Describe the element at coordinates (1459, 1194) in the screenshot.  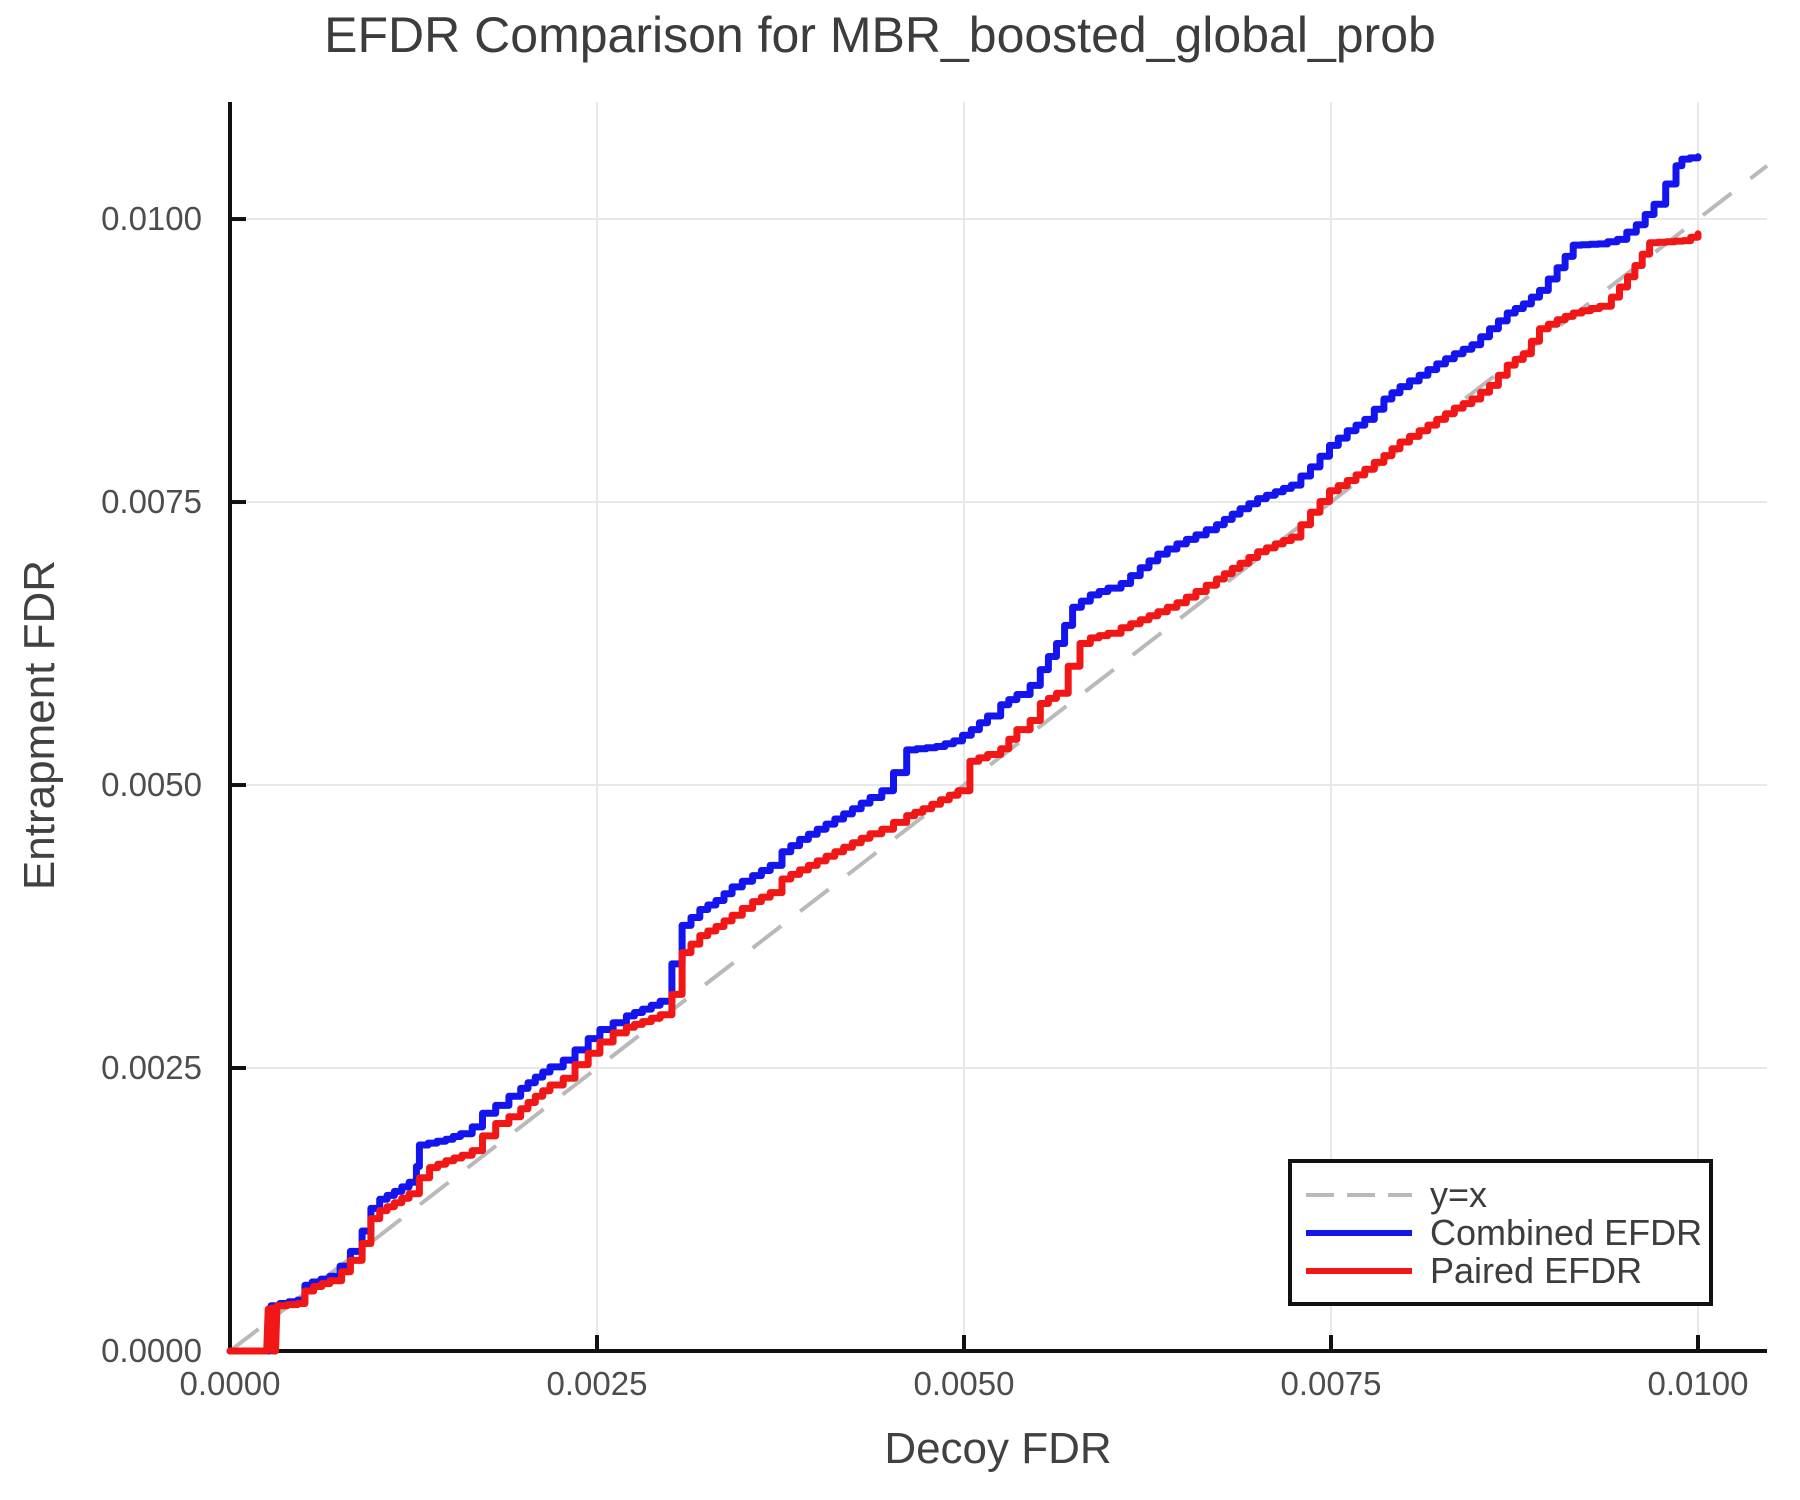
I see `legend-label: y=x` at that location.